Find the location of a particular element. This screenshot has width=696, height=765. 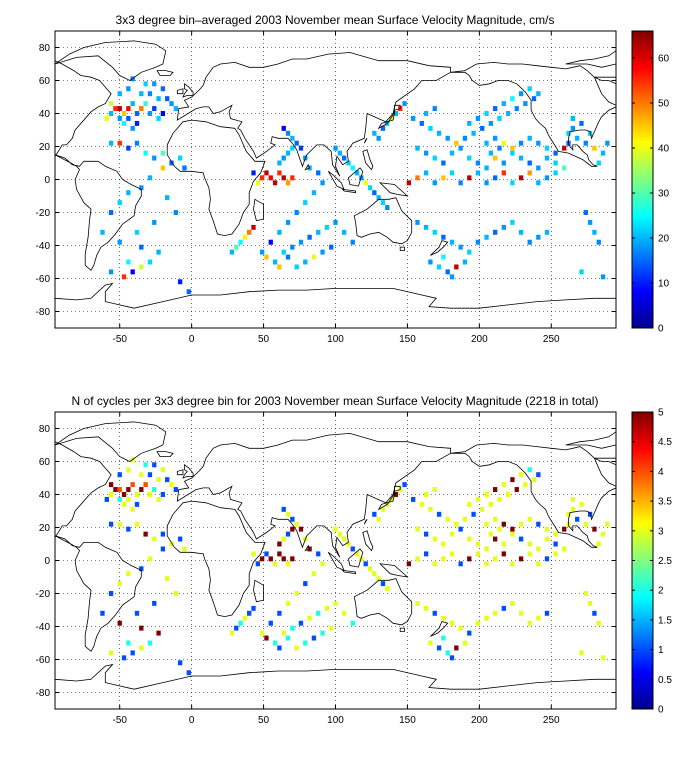

y-tick-label: 40 is located at coordinates (45, 495).